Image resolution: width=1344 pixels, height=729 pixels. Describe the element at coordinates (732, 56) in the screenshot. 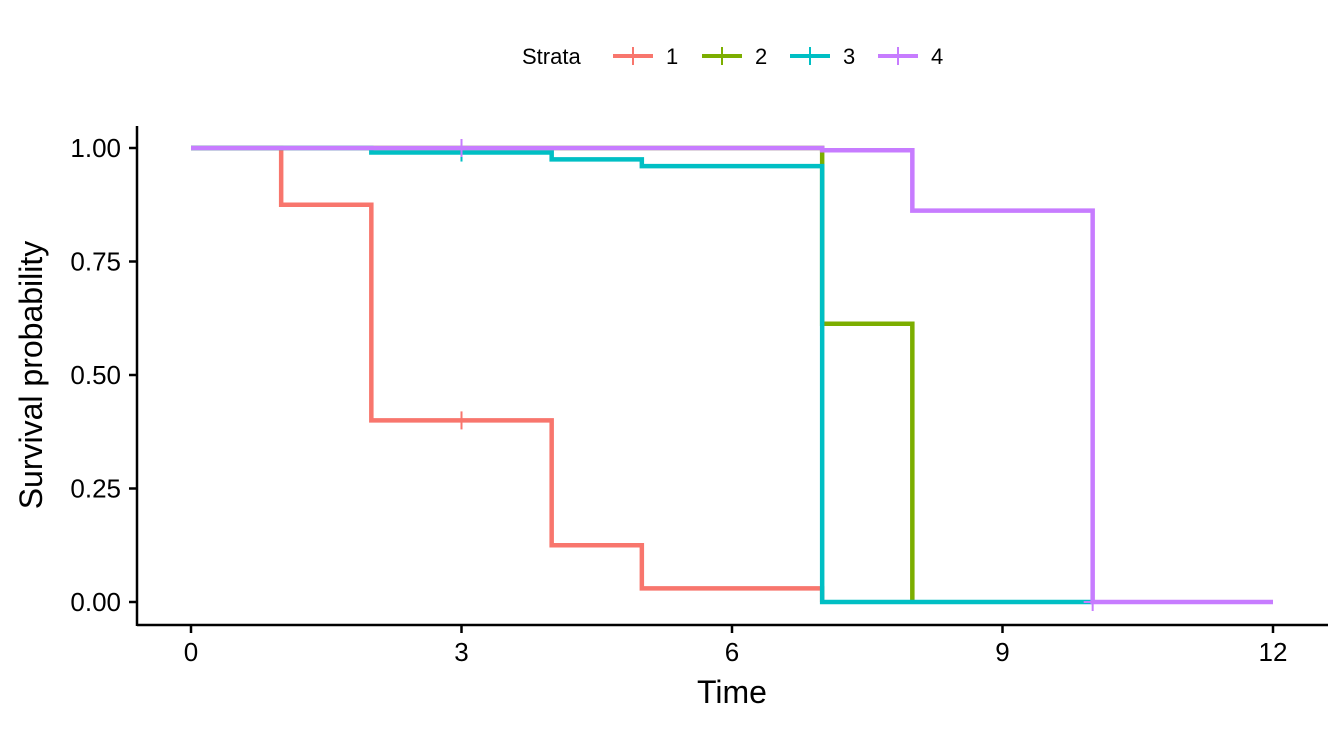

I see `legend: Strata 1 2 3 4` at that location.